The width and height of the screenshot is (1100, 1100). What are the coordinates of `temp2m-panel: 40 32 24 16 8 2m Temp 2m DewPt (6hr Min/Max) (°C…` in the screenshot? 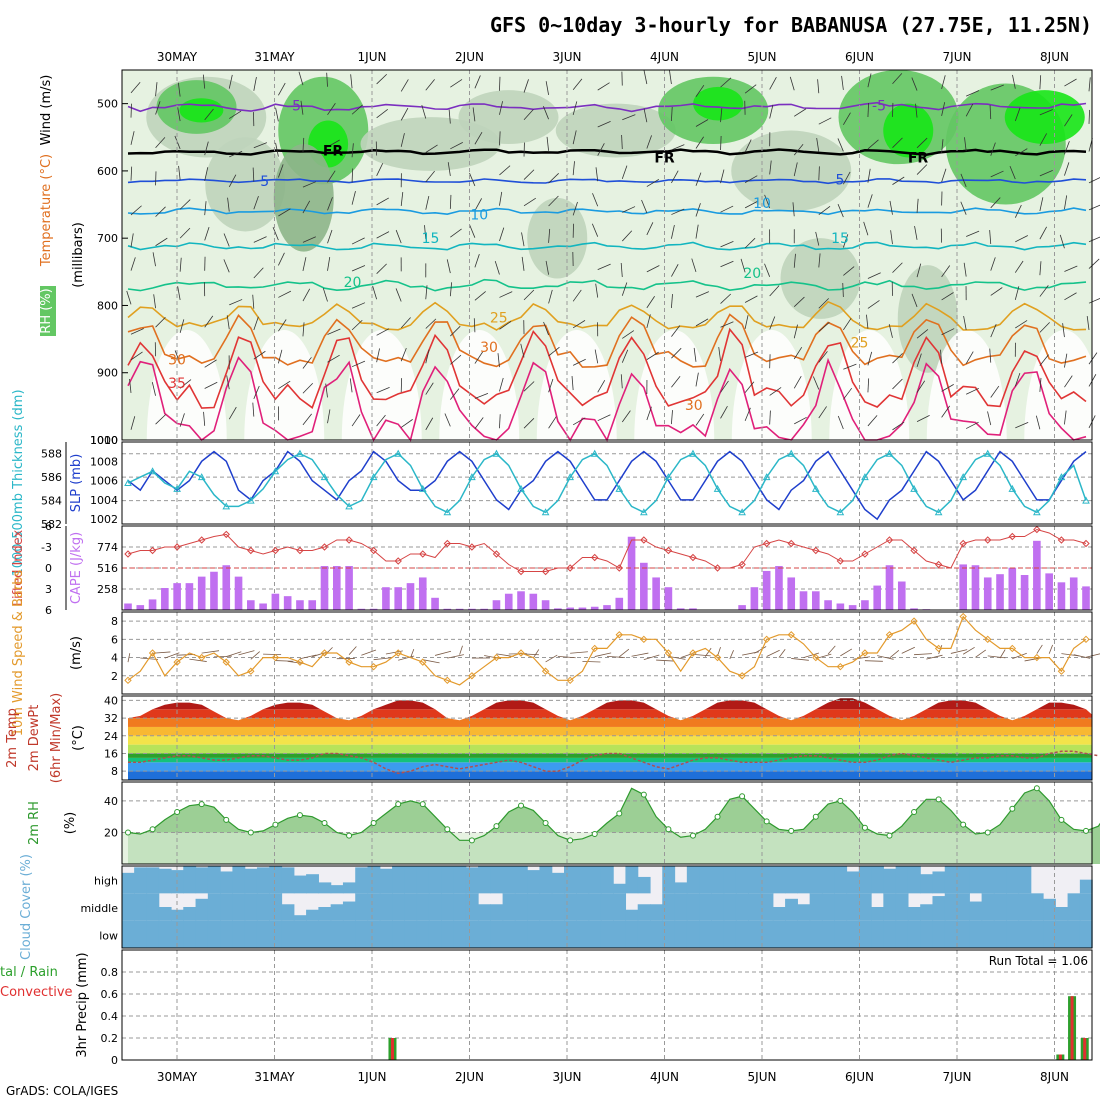 It's located at (552, 738).